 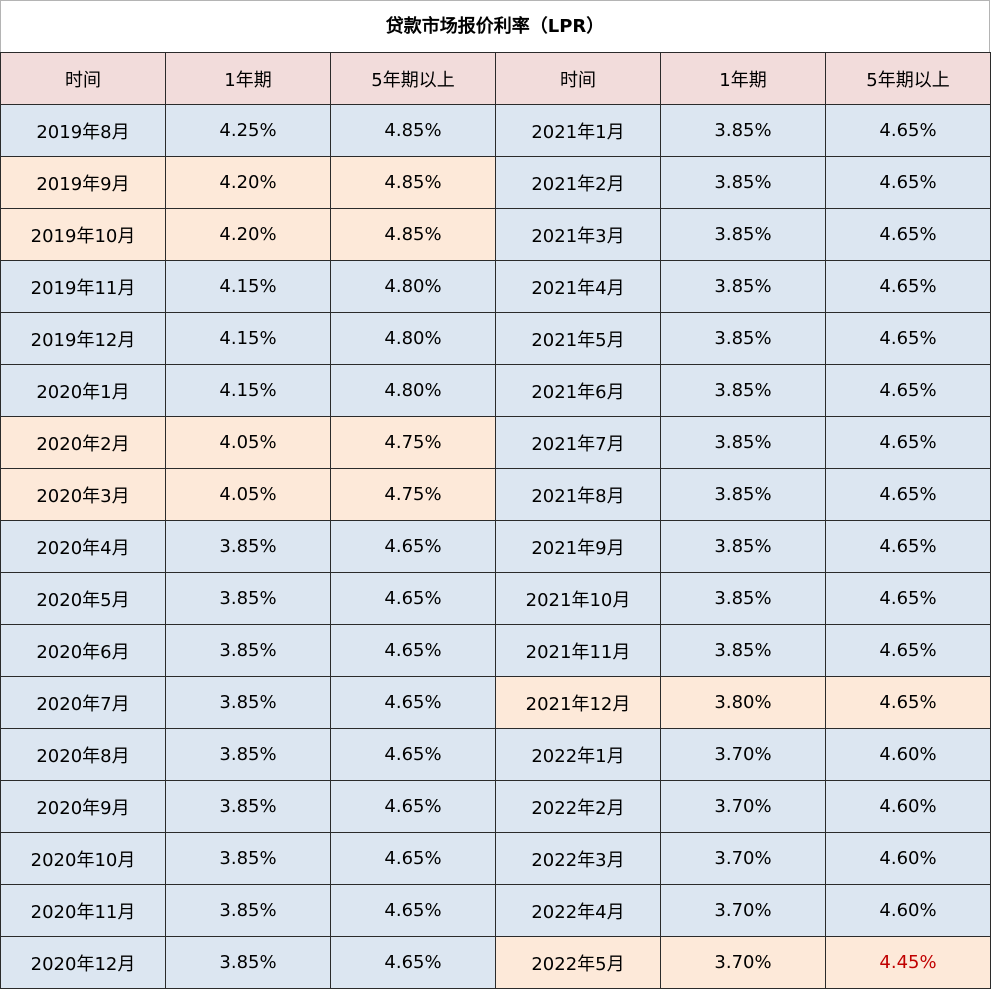 I want to click on left-date-cell: 2020年8月, so click(x=83, y=754).